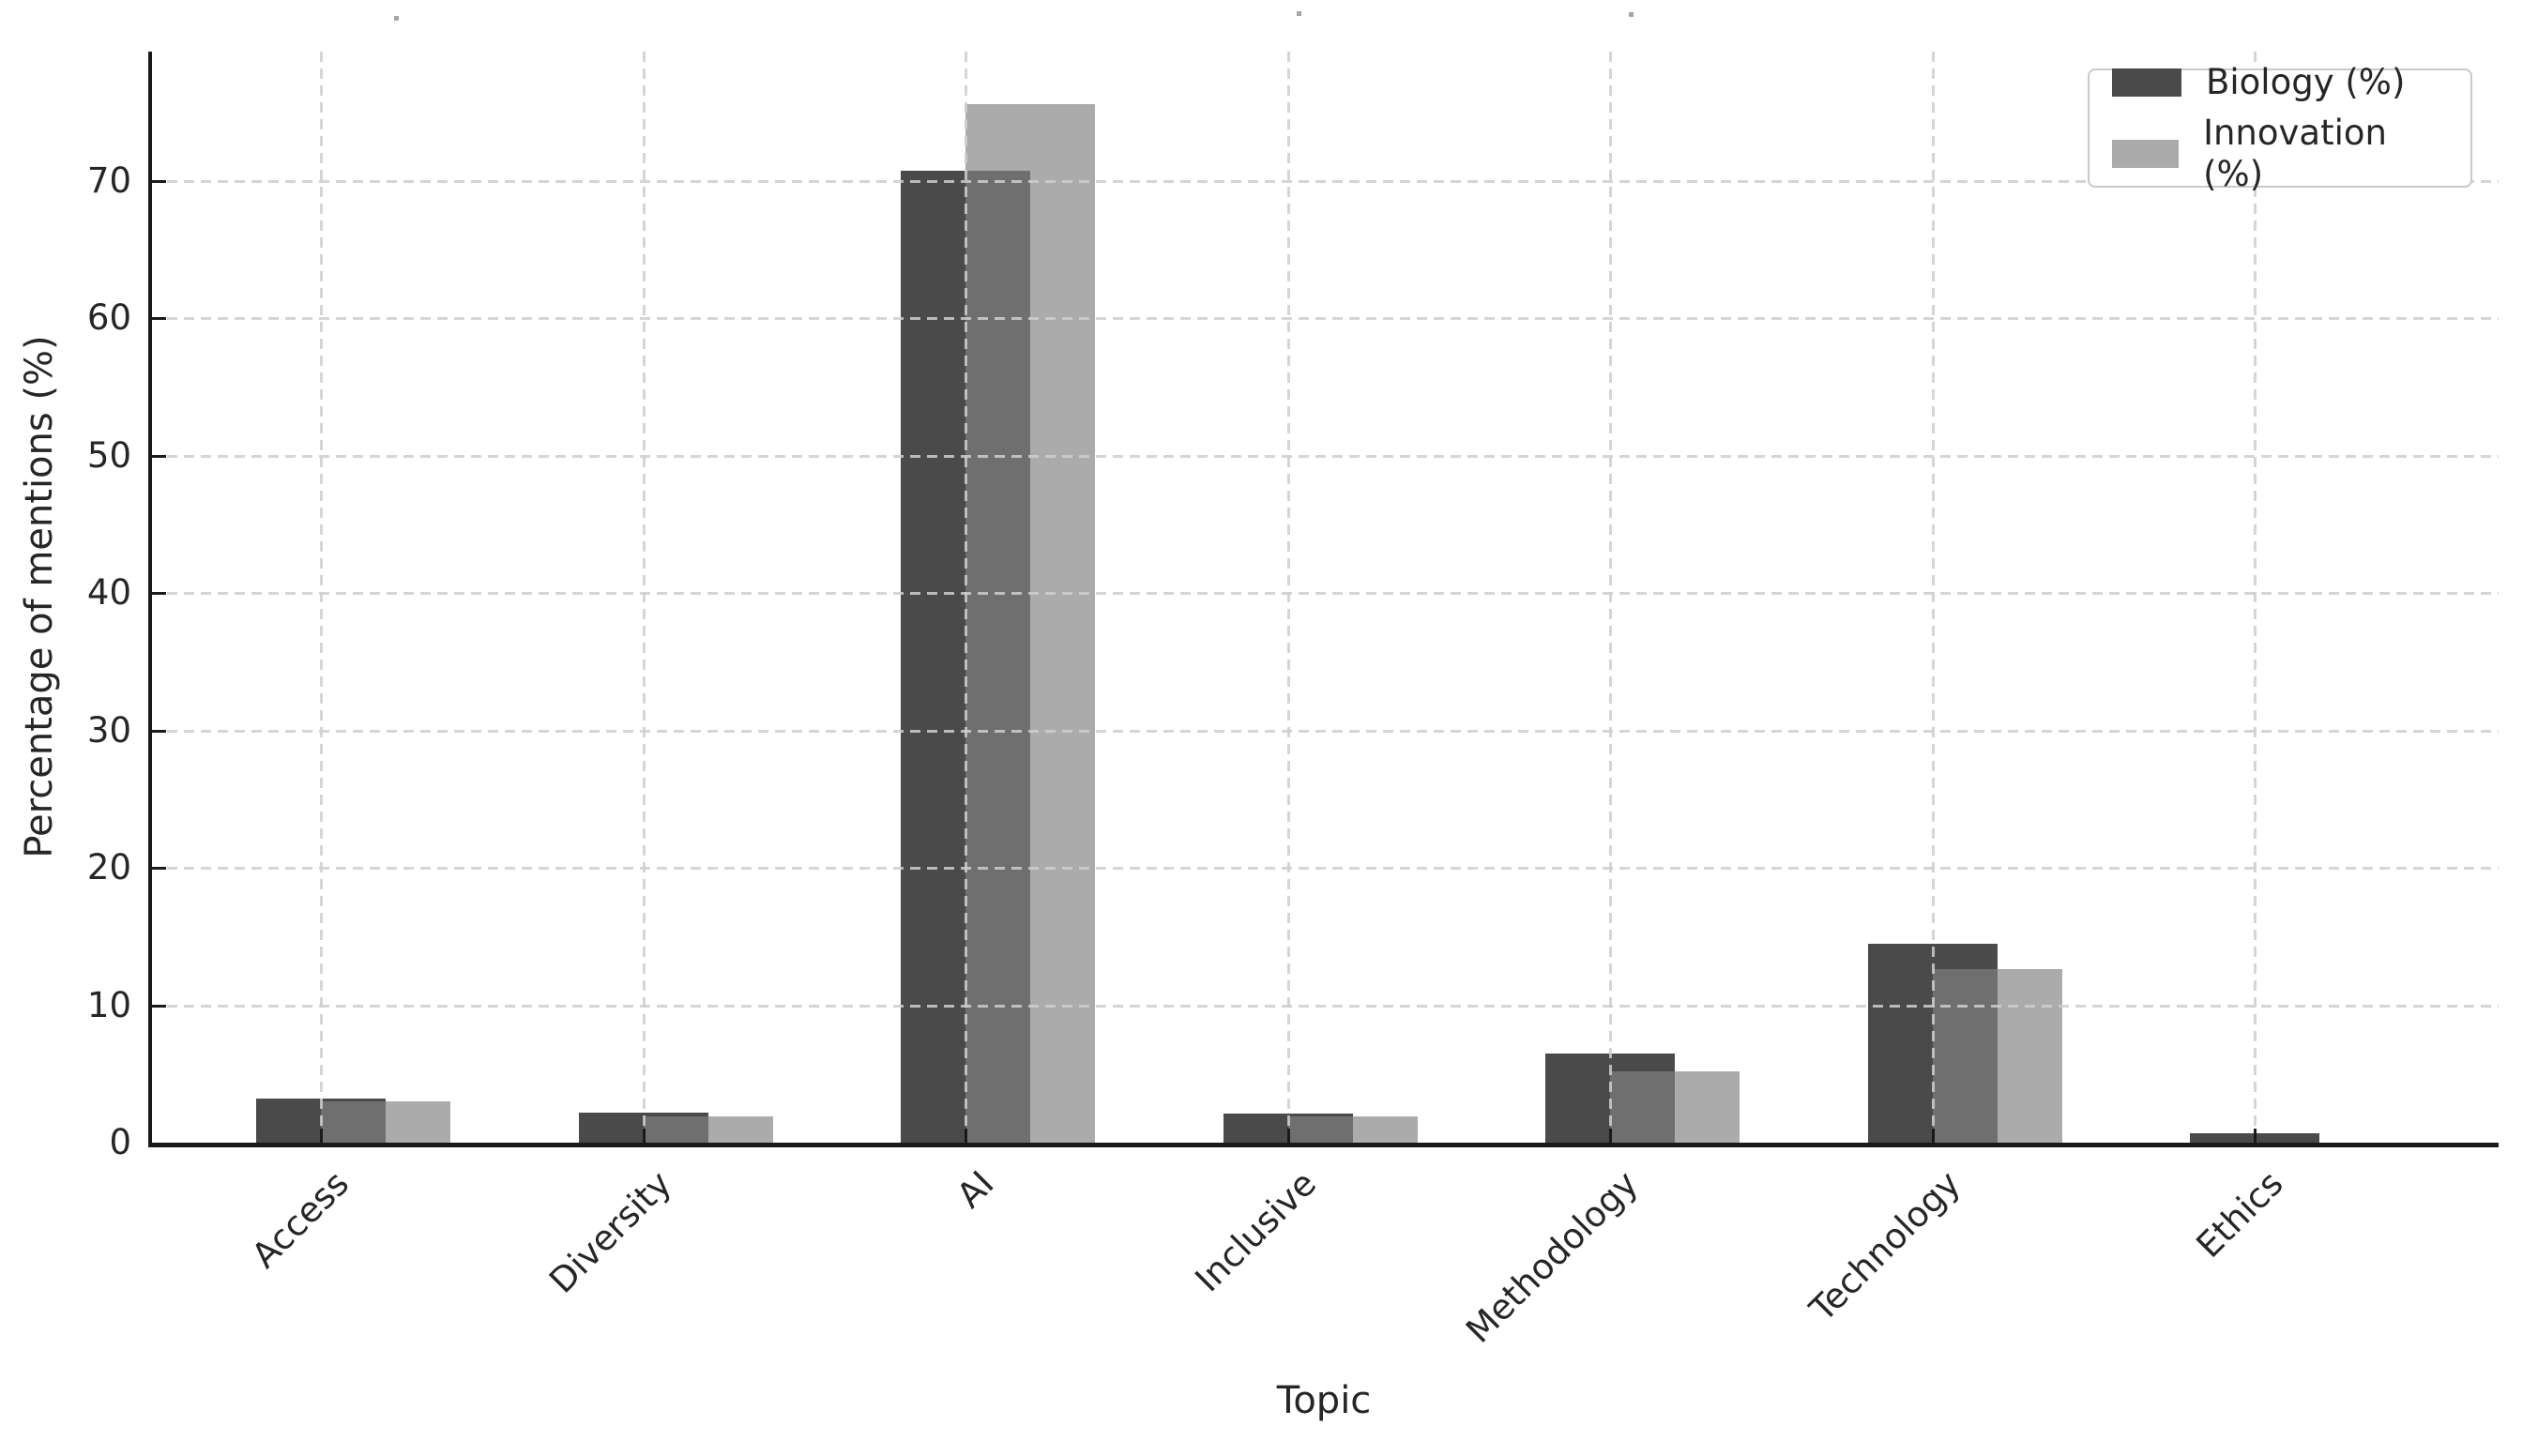 The image size is (2538, 1456). What do you see at coordinates (1030, 623) in the screenshot?
I see `bar-innovation-ai` at bounding box center [1030, 623].